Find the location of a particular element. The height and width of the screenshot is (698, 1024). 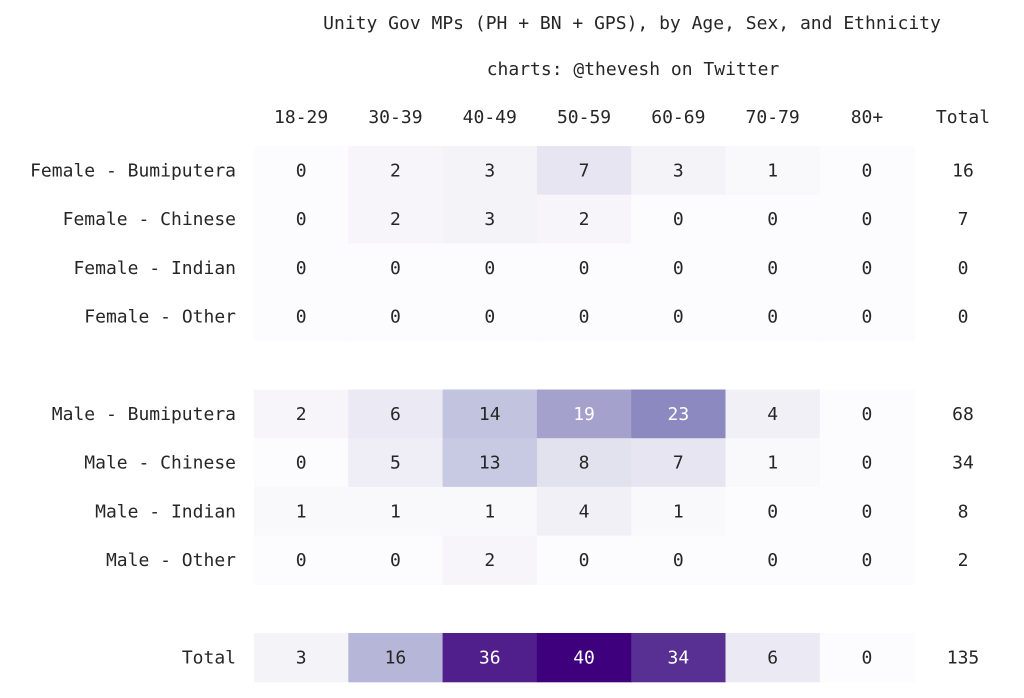

column-header: 40-49 is located at coordinates (490, 117).